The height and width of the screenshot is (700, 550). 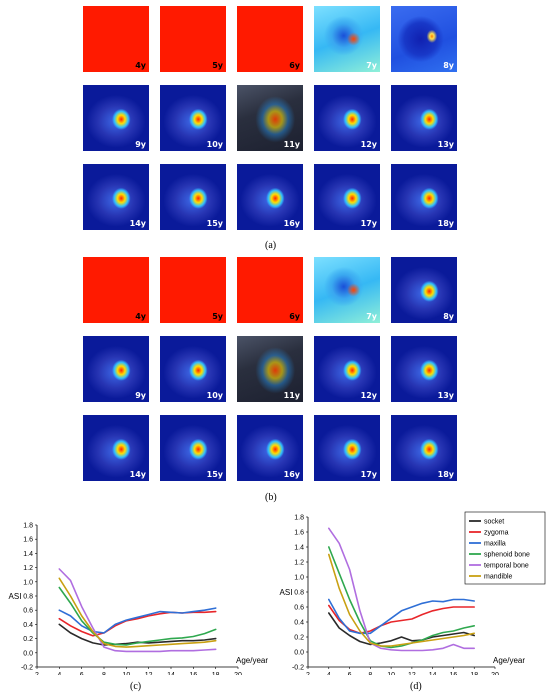 I want to click on heatmap-tile-a-11y: 11y, so click(x=270, y=118).